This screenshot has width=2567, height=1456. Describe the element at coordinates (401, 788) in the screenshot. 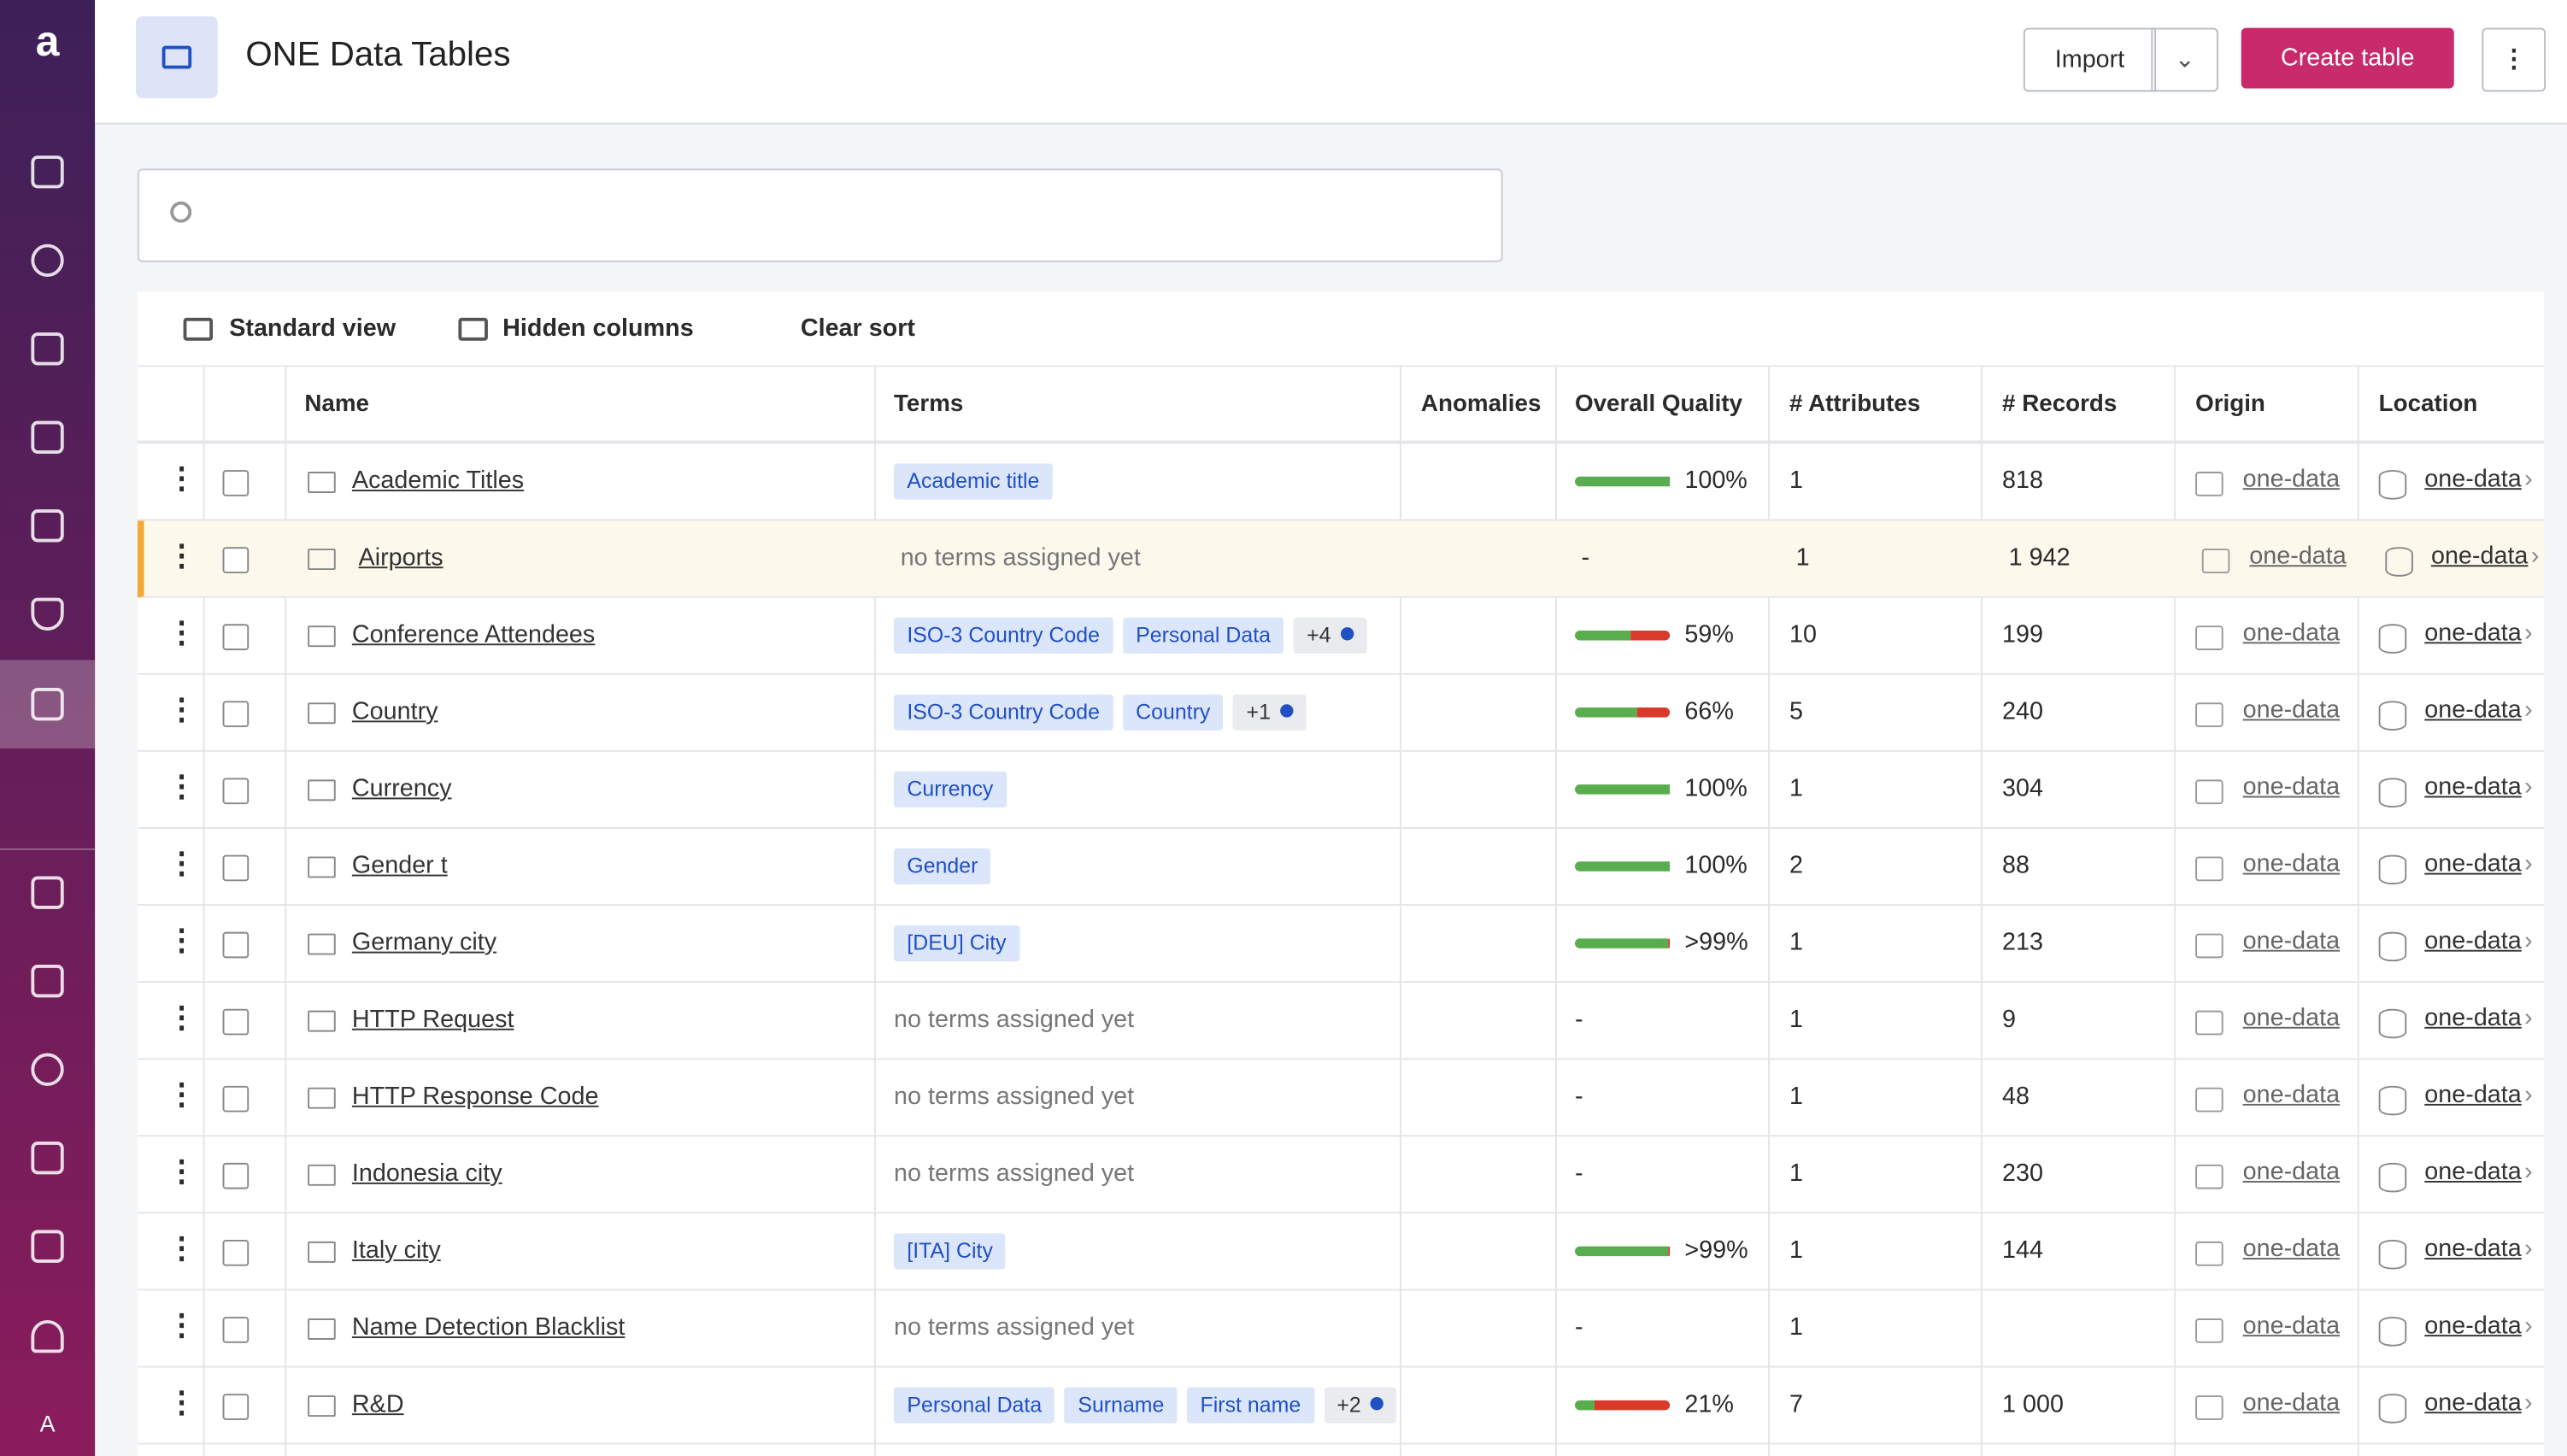

I see `table-name: Currency` at that location.